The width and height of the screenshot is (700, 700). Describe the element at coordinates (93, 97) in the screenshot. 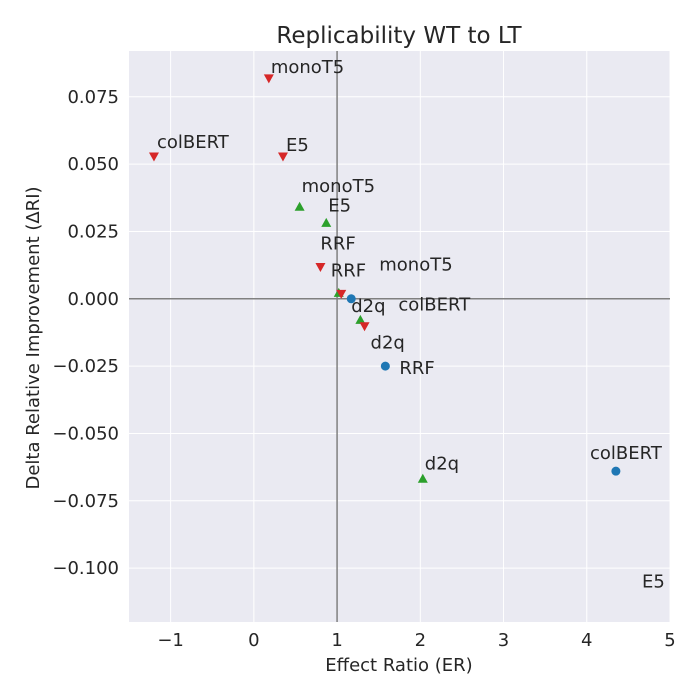

I see `y-tick-label: 0.075` at that location.